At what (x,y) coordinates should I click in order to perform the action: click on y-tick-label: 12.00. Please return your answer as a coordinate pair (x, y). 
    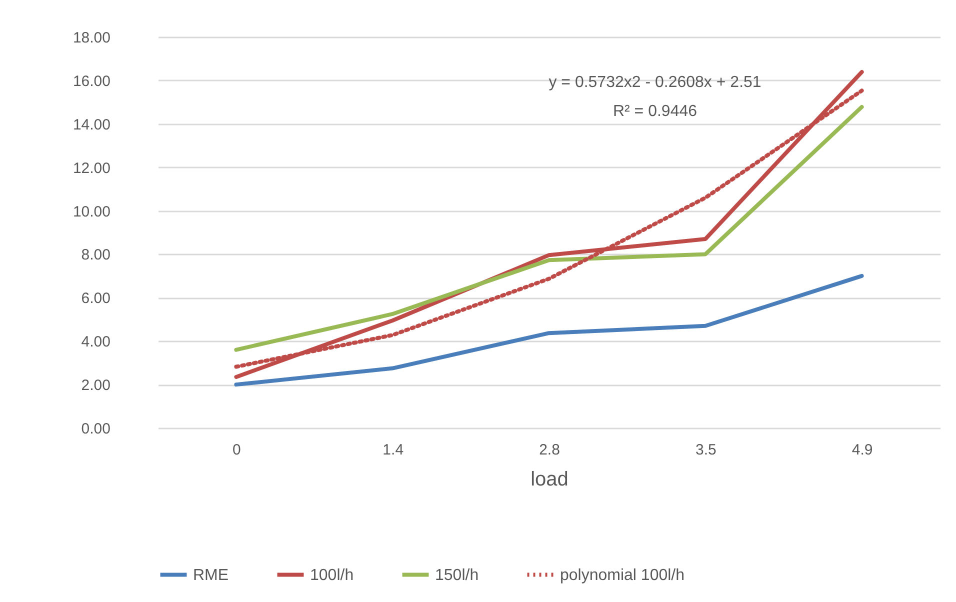
    Looking at the image, I should click on (91, 168).